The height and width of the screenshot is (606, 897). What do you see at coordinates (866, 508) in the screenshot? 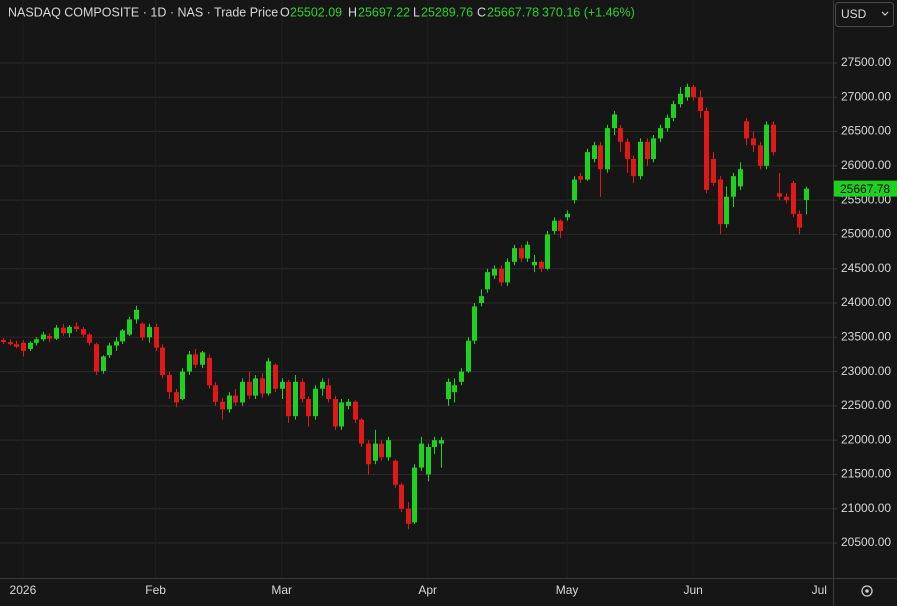
I see `y-tick-label: 21000.00` at bounding box center [866, 508].